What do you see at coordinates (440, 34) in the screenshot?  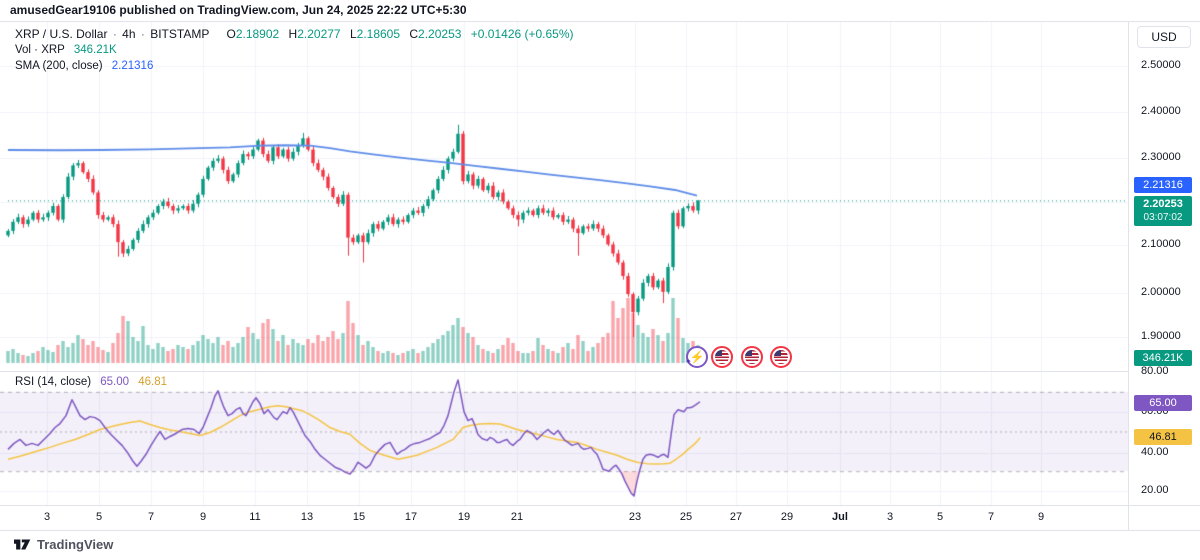 I see `close-value: 2.20253` at bounding box center [440, 34].